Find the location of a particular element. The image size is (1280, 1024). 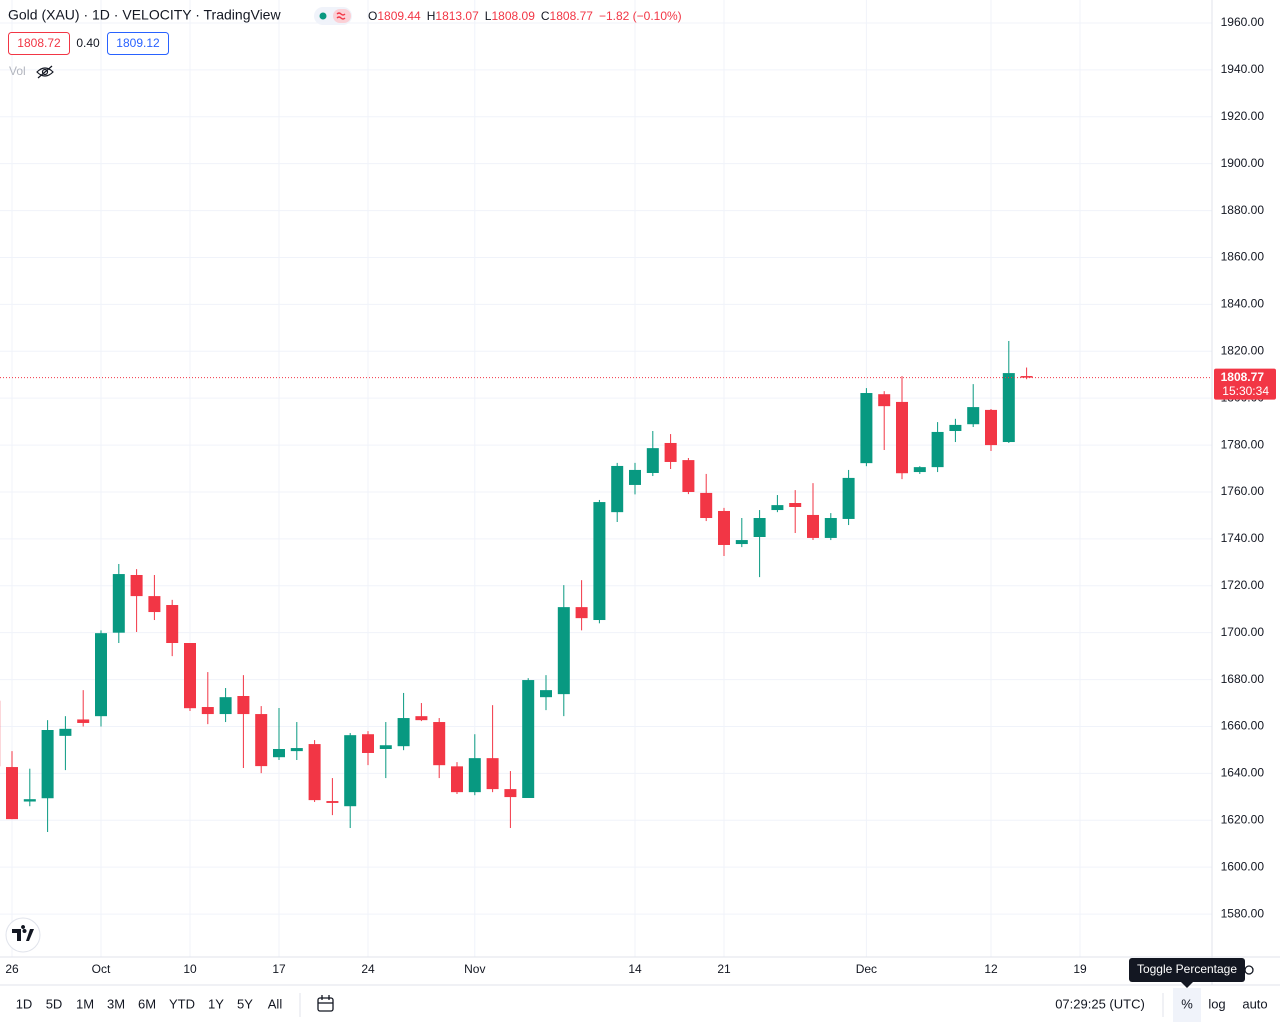

y-tick-label: 1660.00 is located at coordinates (1243, 726).